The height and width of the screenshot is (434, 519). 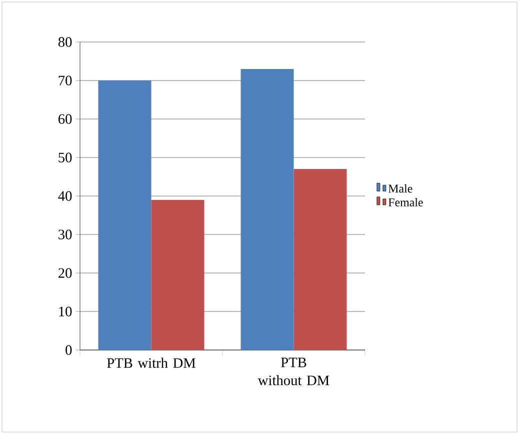 I want to click on x-tick-label: PTB without DM, so click(x=294, y=372).